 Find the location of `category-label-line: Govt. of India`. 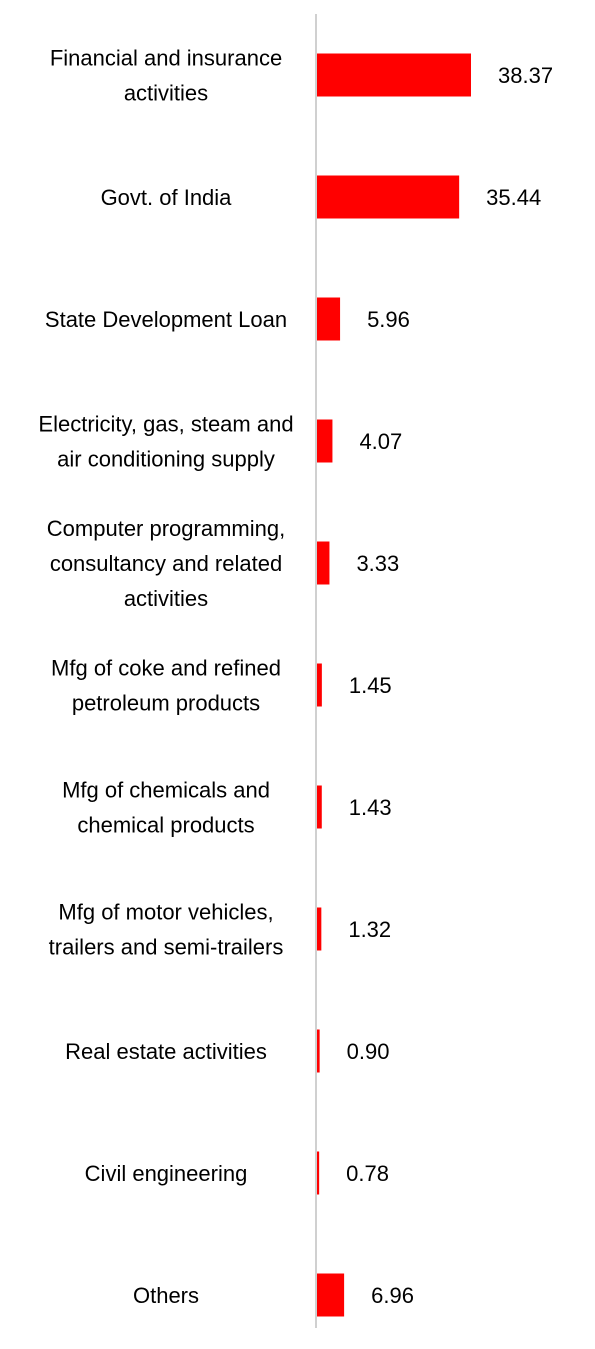

category-label-line: Govt. of India is located at coordinates (167, 197).